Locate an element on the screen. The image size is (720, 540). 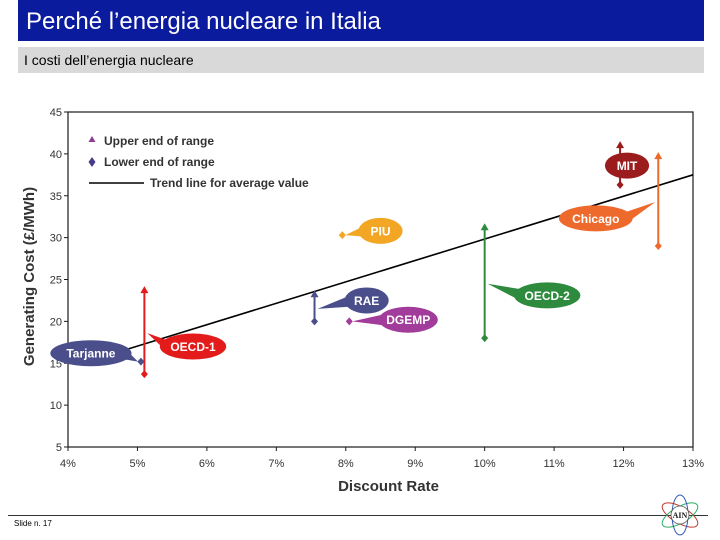
point-marker-piu is located at coordinates (342, 235).